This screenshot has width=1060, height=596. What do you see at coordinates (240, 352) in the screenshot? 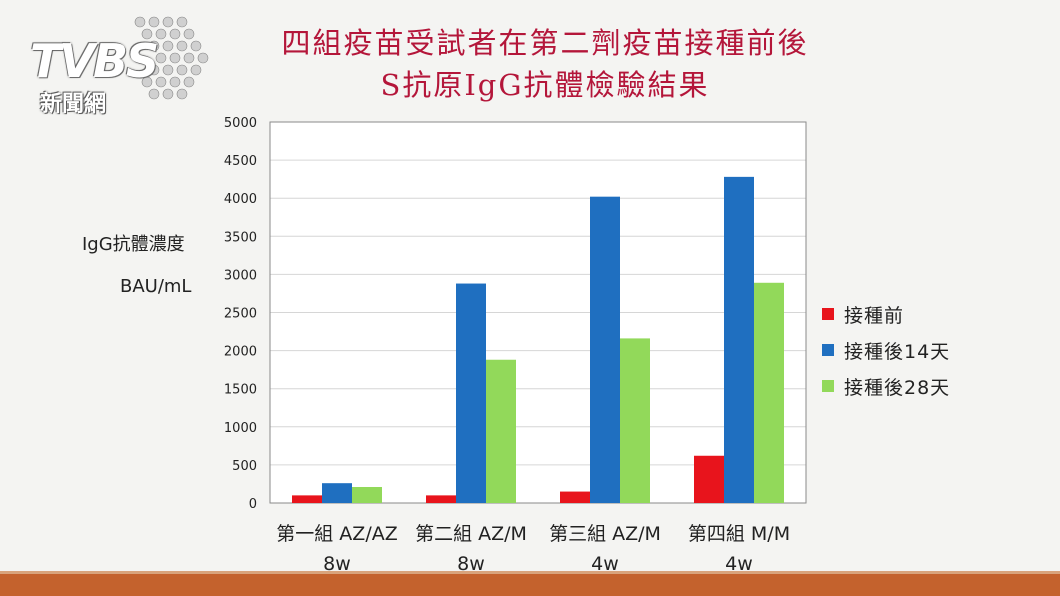
I see `y-tick-label: 2000` at bounding box center [240, 352].